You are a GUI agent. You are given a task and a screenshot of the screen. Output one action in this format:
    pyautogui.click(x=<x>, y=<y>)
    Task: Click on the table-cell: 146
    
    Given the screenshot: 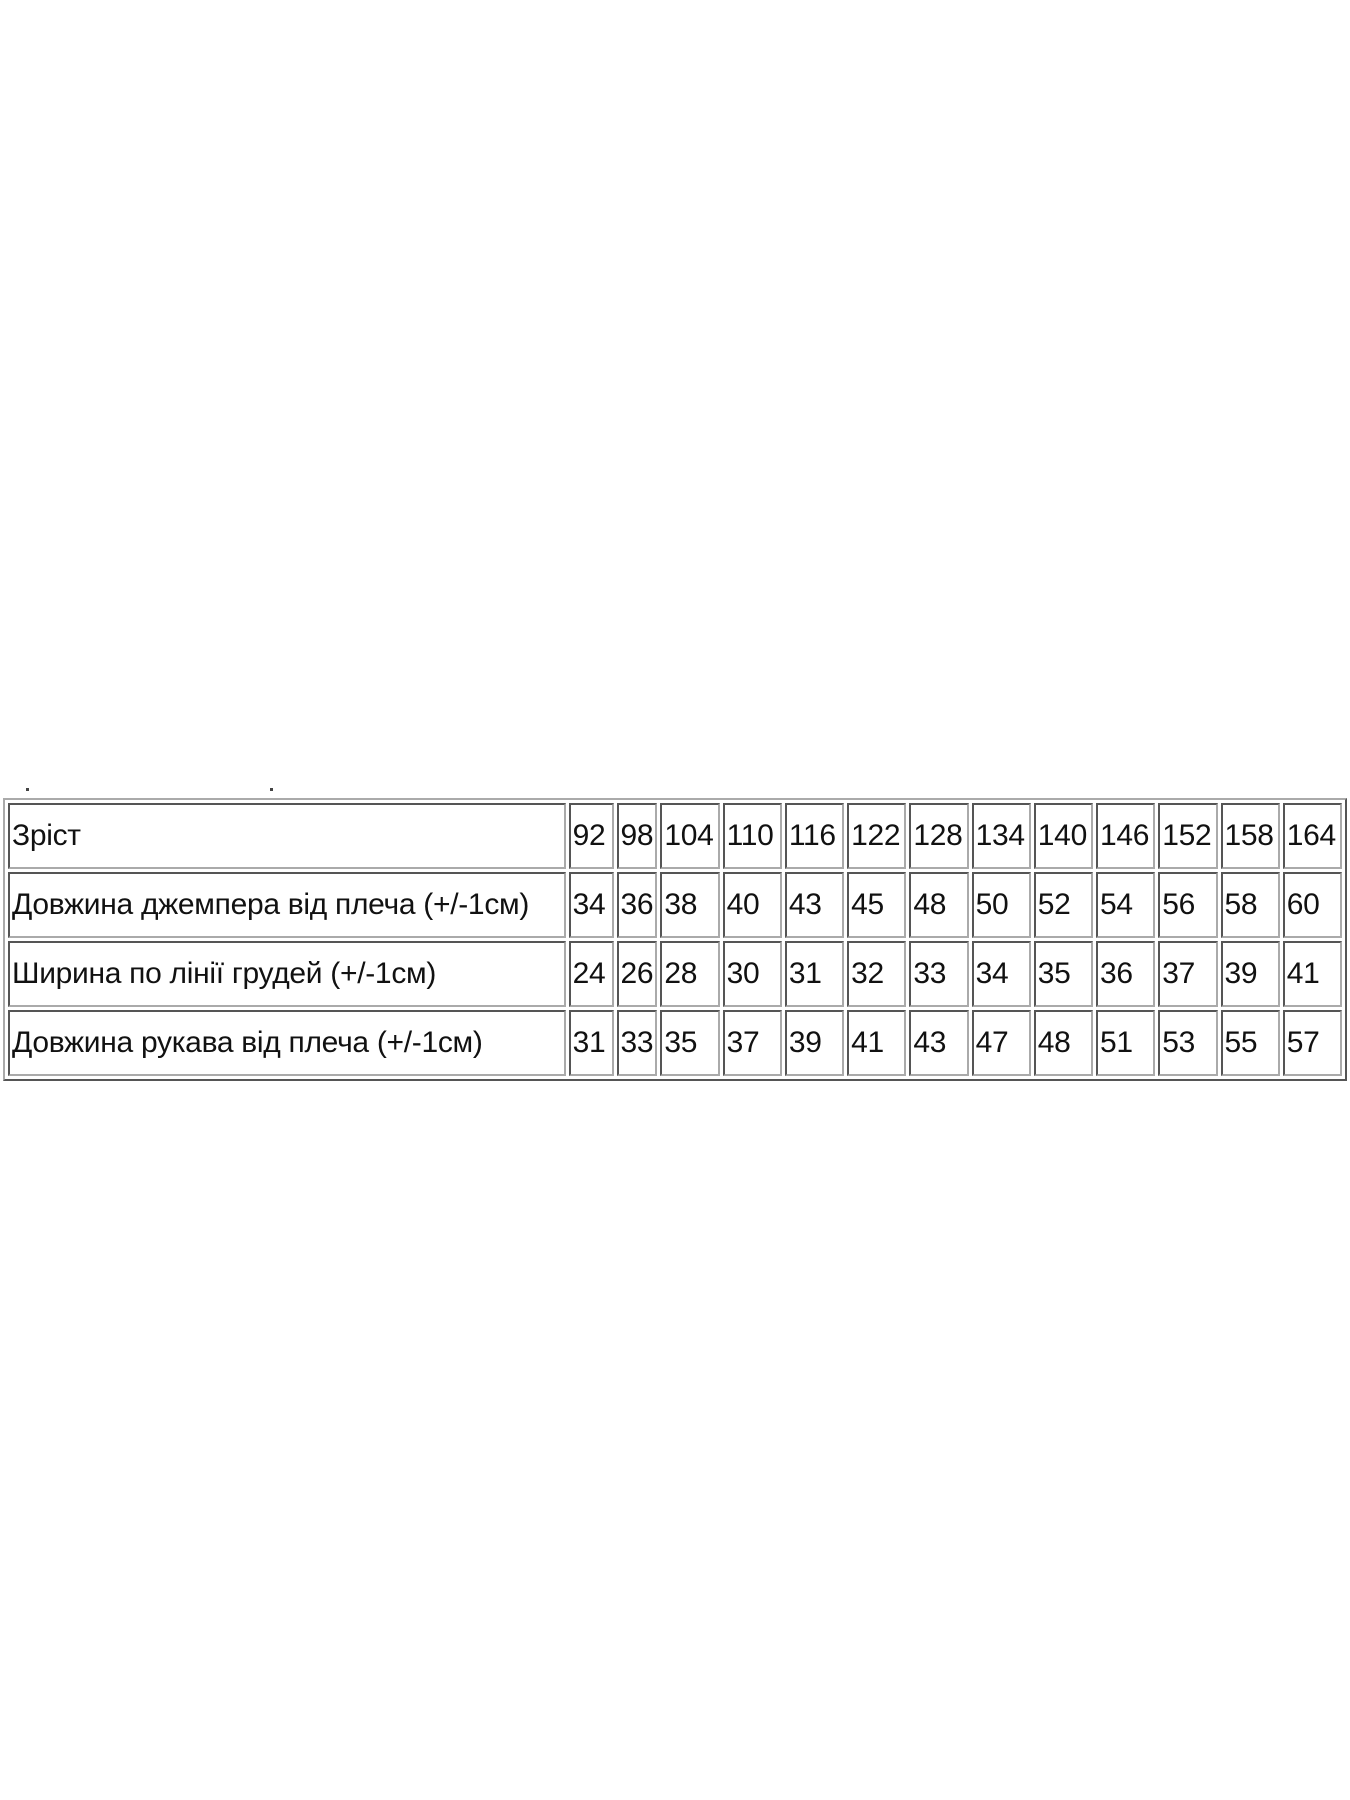 What is the action you would take?
    pyautogui.click(x=1126, y=836)
    